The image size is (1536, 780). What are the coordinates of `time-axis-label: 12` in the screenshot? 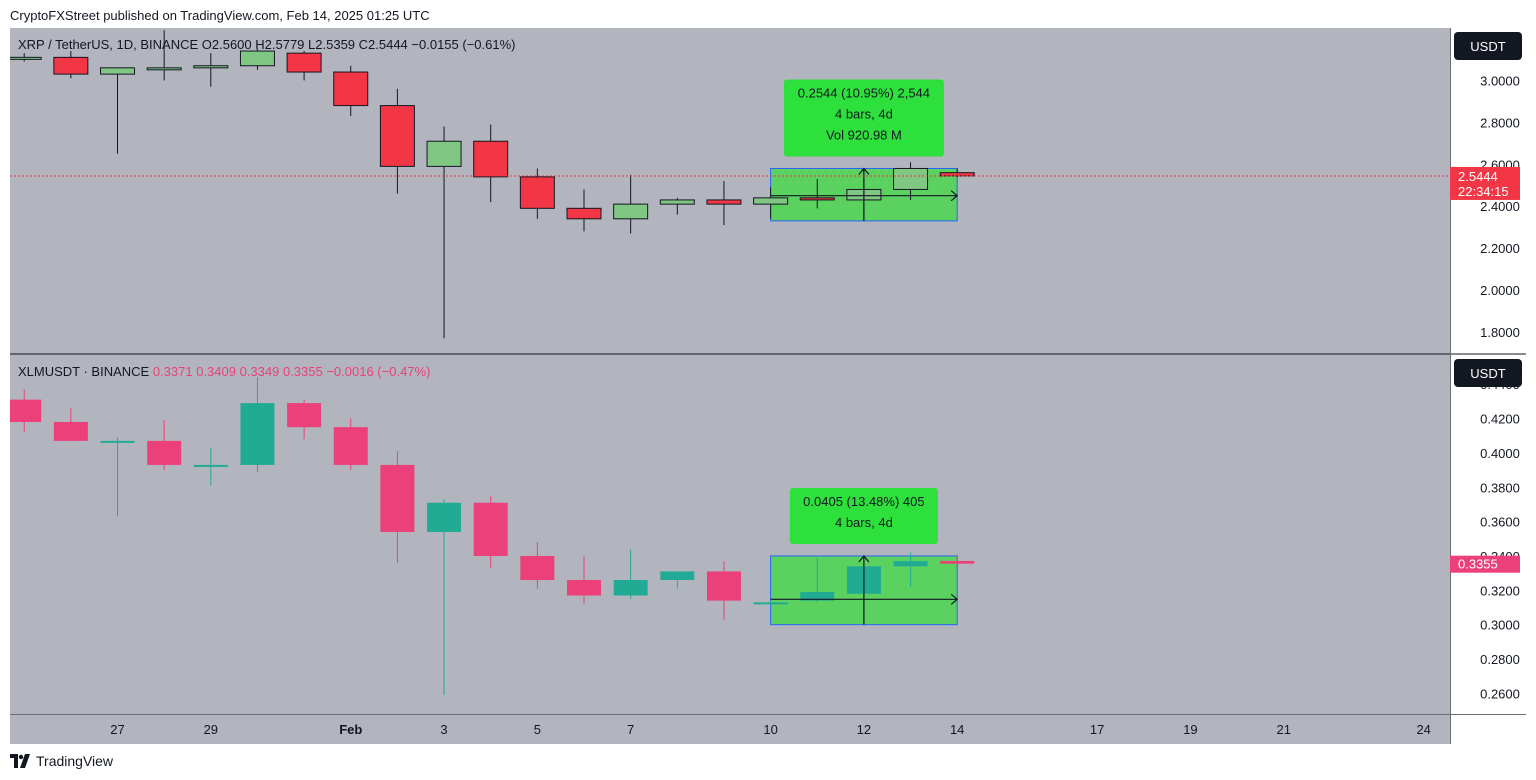 It's located at (864, 729).